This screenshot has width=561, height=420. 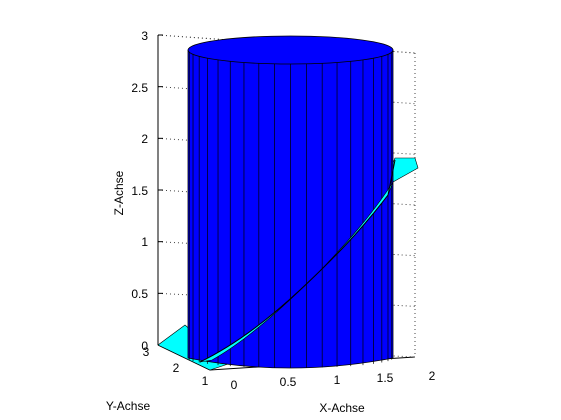 I want to click on x-tick-2: 2, so click(x=432, y=376).